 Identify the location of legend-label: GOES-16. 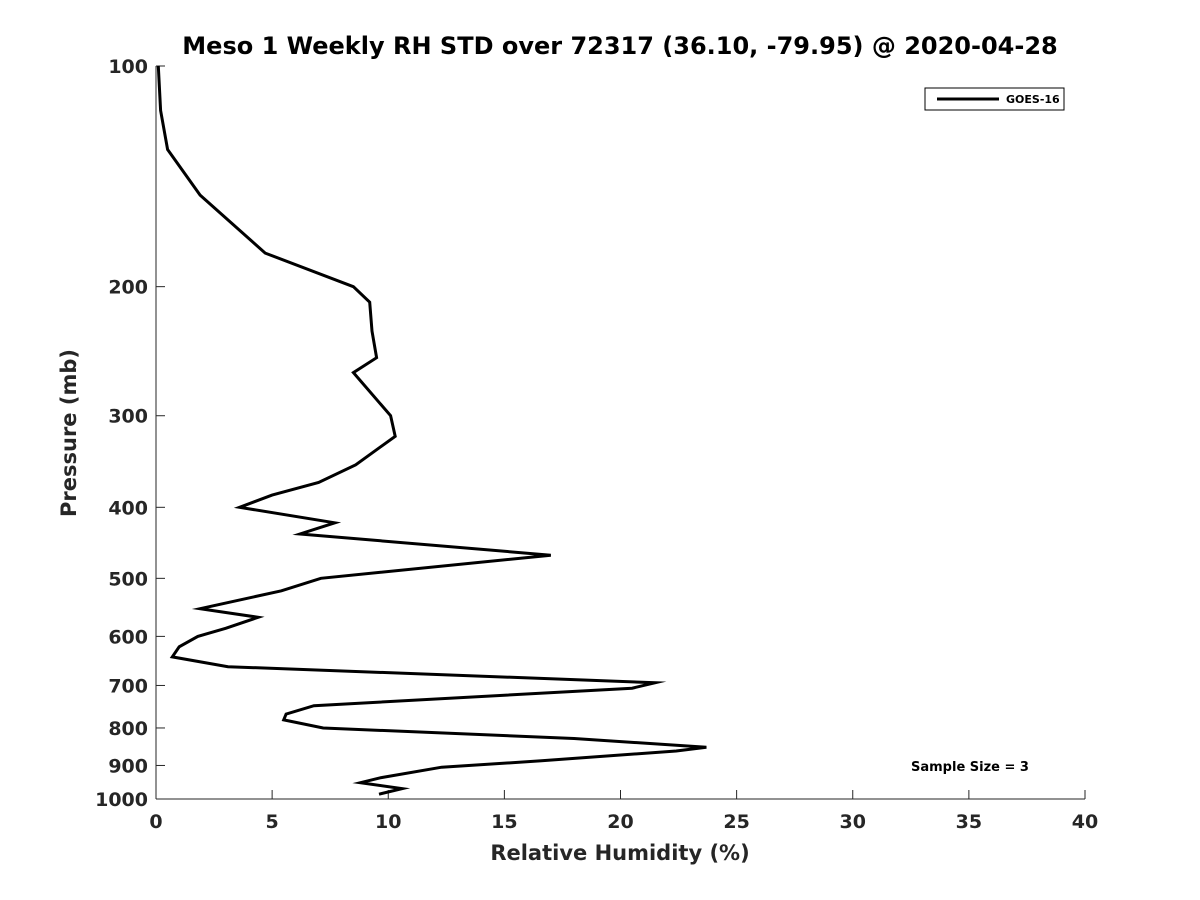
(1033, 99).